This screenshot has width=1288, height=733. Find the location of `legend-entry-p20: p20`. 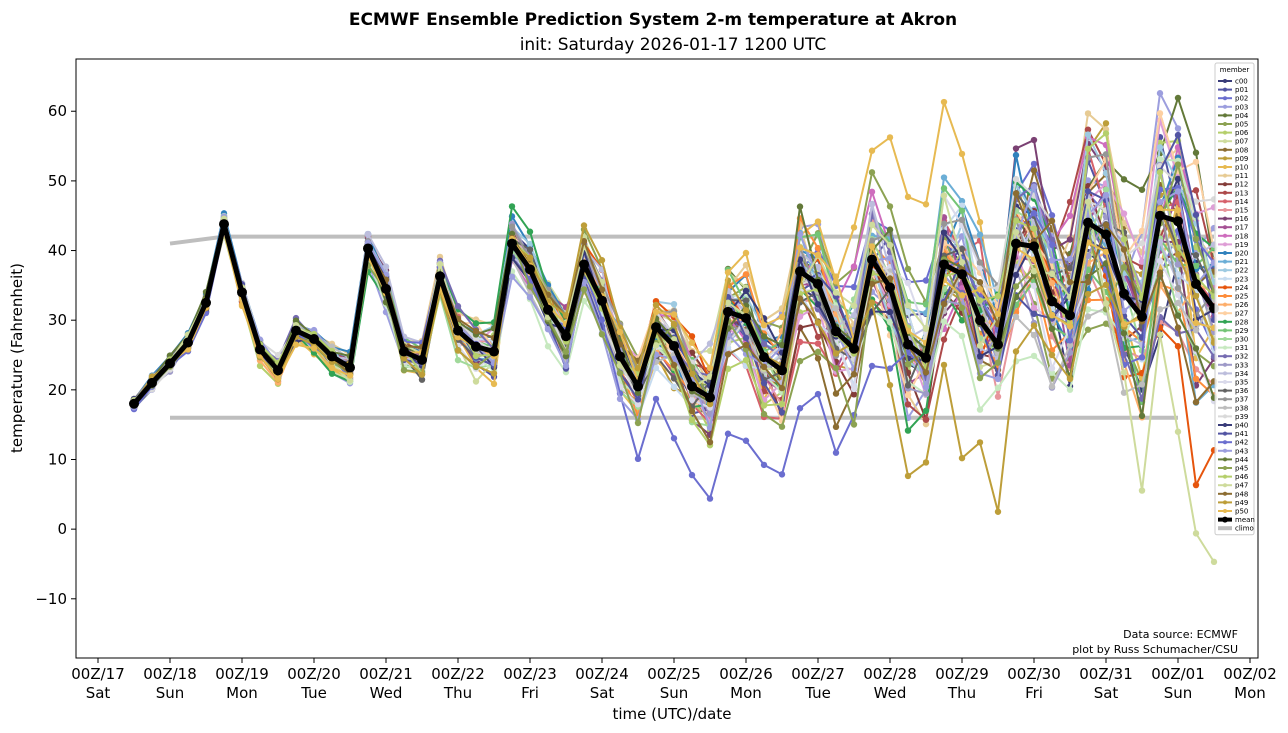

legend-entry-p20: p20 is located at coordinates (1233, 254).